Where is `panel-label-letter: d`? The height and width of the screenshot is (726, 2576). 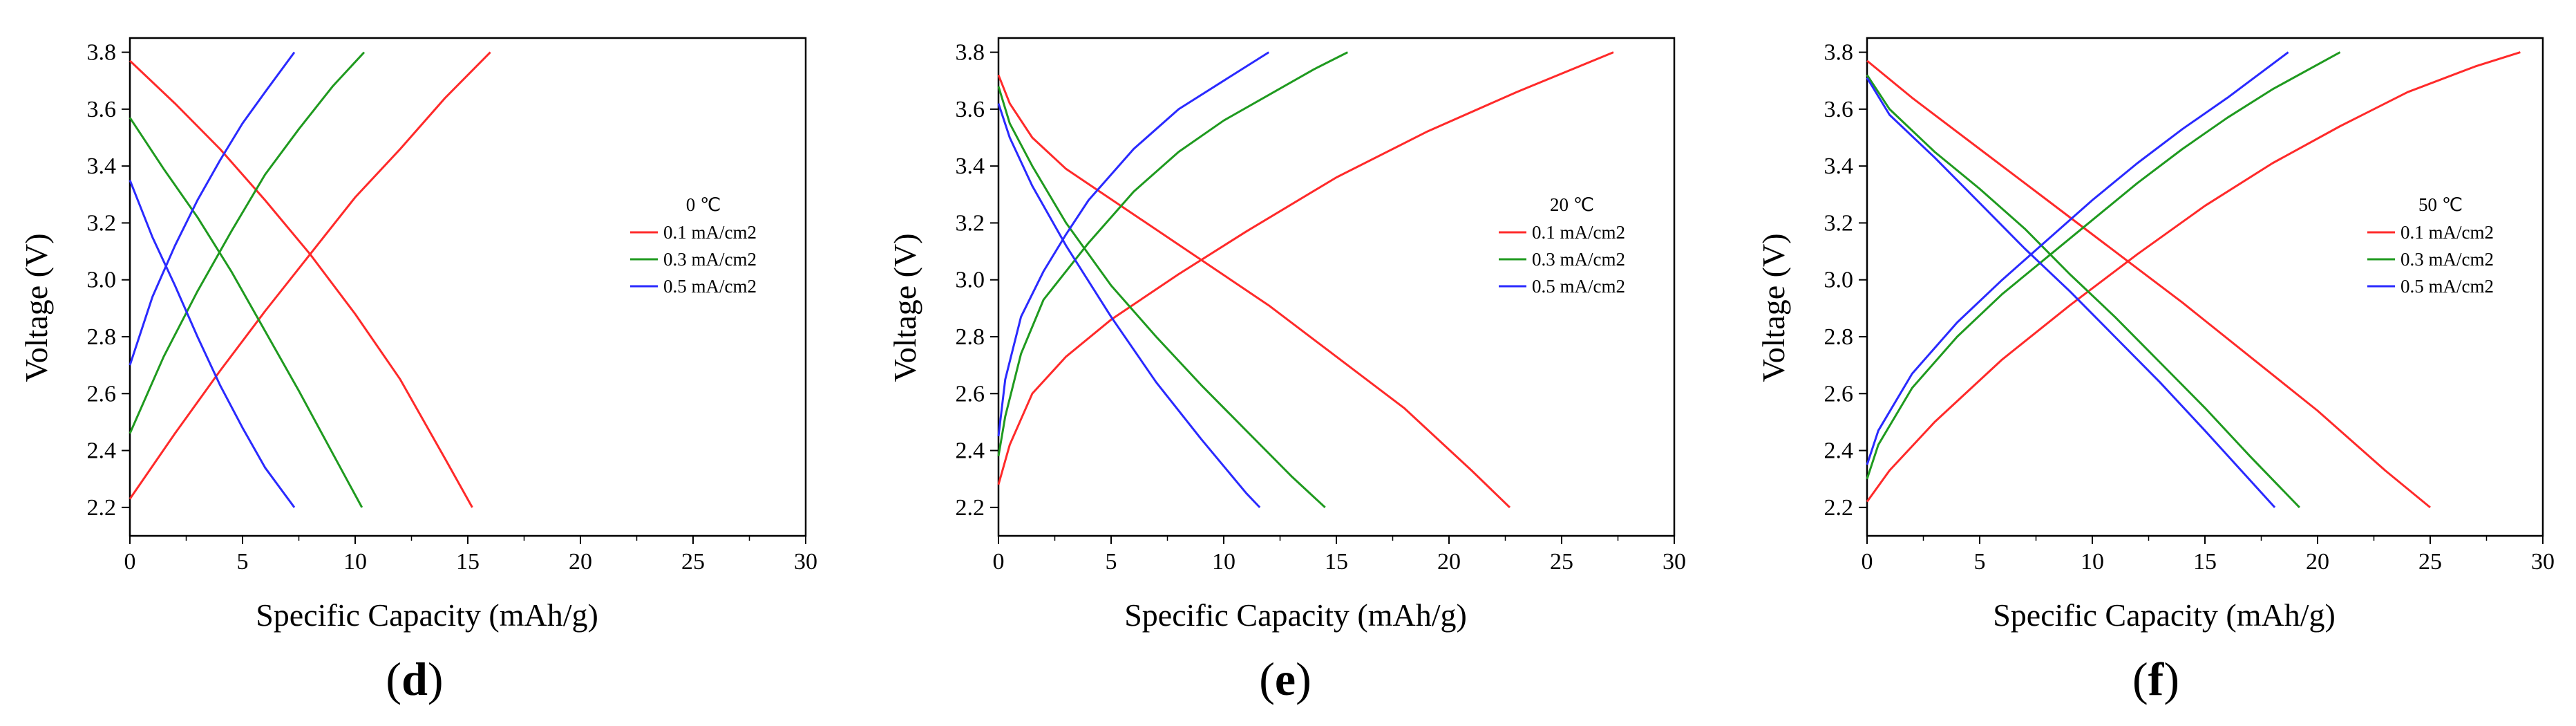 panel-label-letter: d is located at coordinates (414, 679).